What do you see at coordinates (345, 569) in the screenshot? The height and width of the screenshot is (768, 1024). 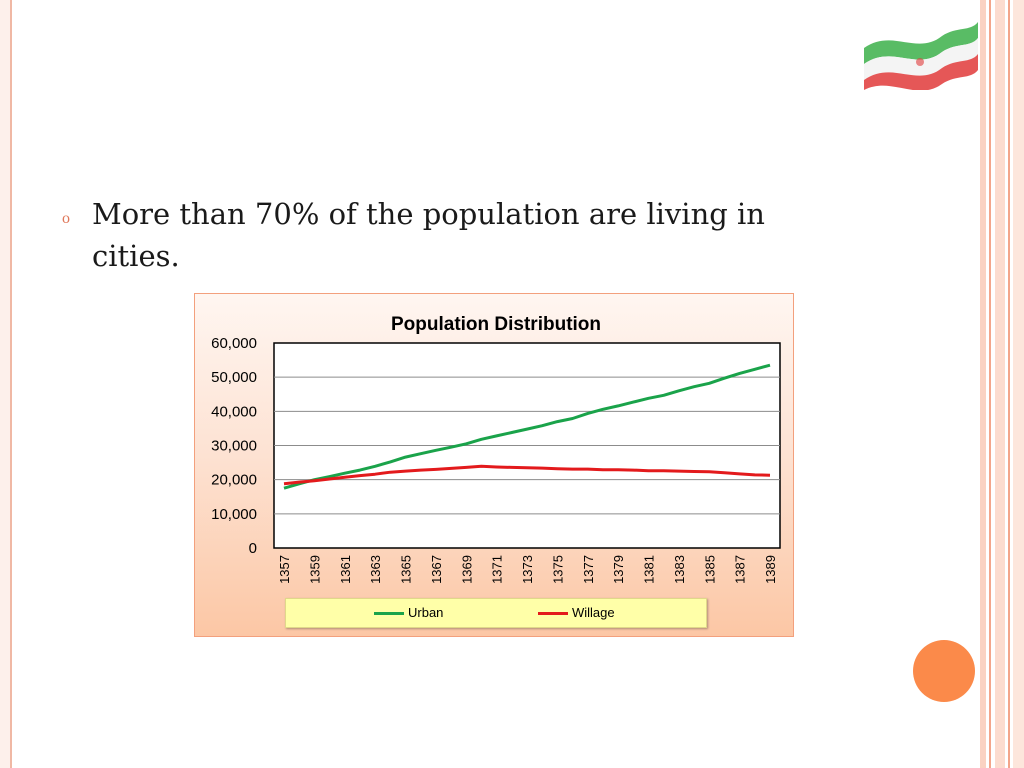 I see `x-tick-label: 1361` at bounding box center [345, 569].